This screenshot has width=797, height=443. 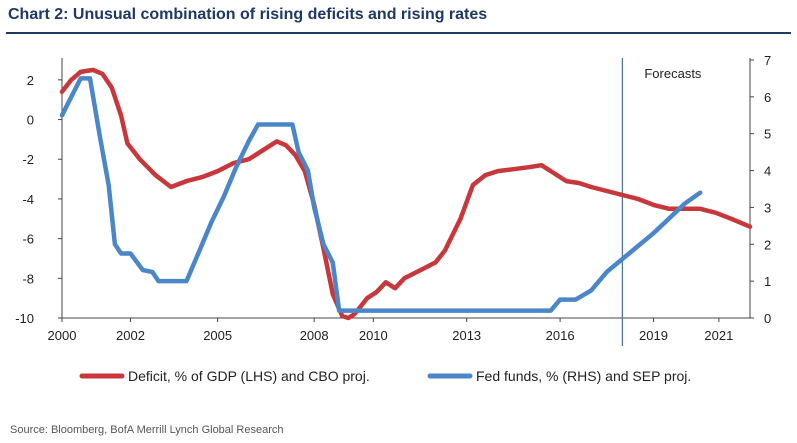 I want to click on x-tick-label: 2010, so click(x=373, y=335).